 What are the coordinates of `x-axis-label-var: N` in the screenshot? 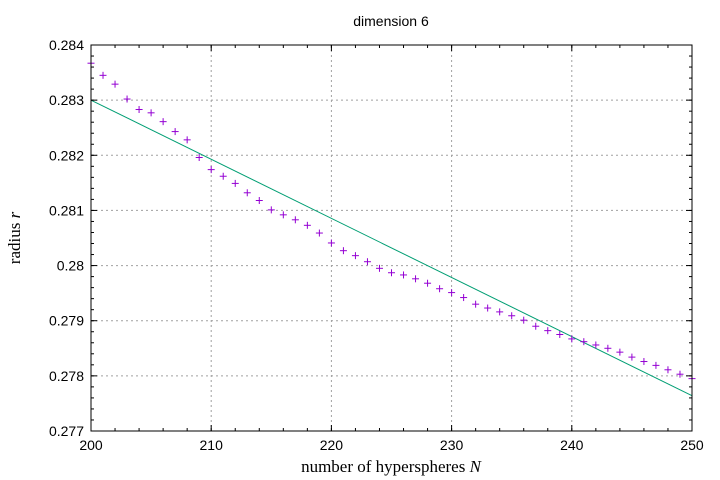 It's located at (476, 466).